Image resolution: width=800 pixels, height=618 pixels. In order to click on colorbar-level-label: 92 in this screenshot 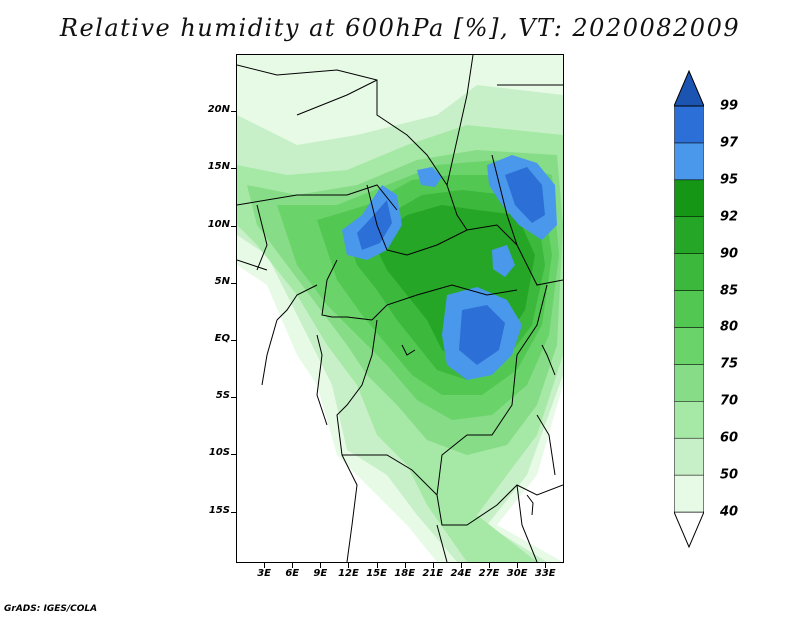, I will do `click(729, 217)`.